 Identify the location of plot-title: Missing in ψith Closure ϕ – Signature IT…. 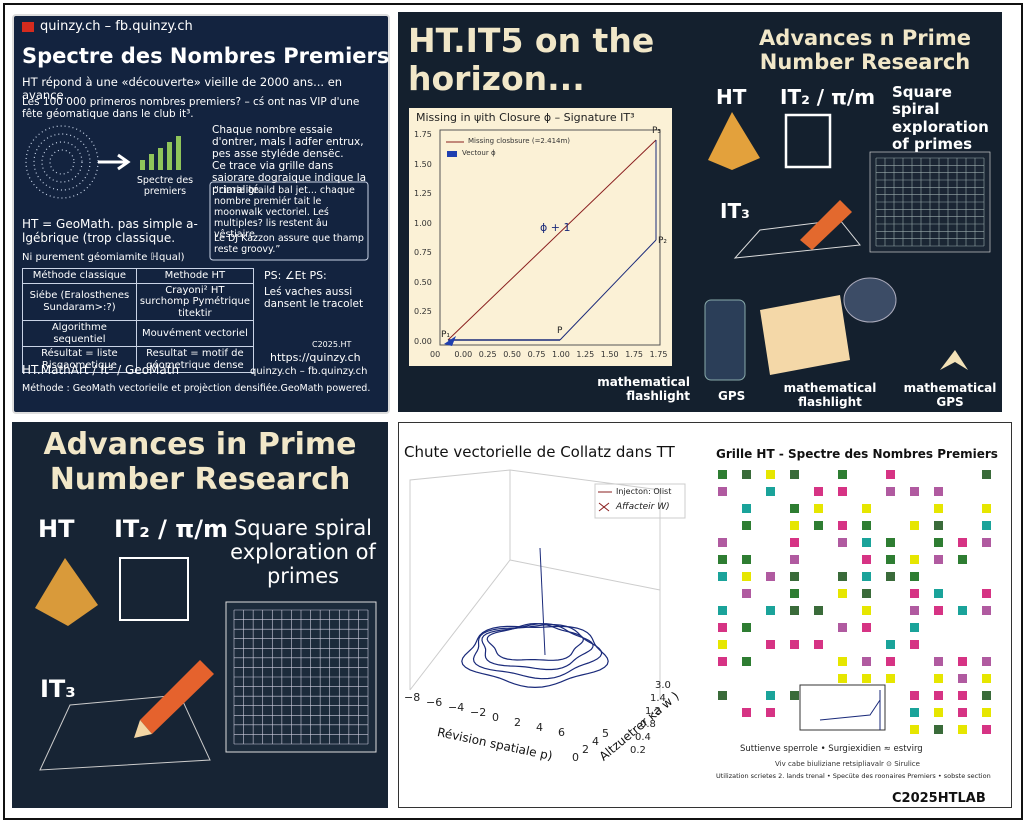
(525, 117).